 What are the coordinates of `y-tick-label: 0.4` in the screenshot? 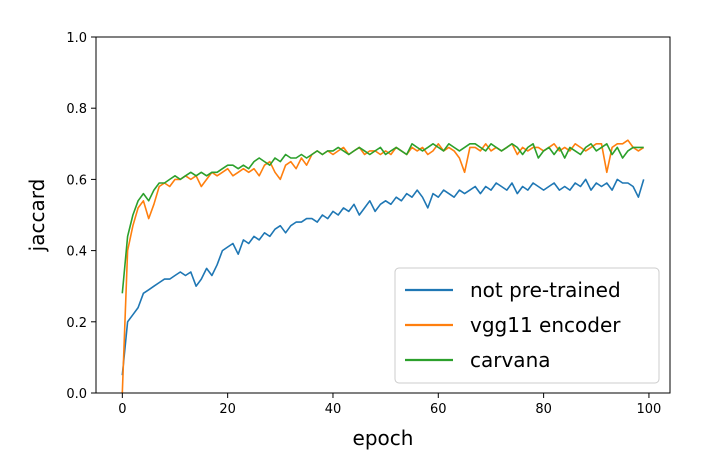 It's located at (76, 252).